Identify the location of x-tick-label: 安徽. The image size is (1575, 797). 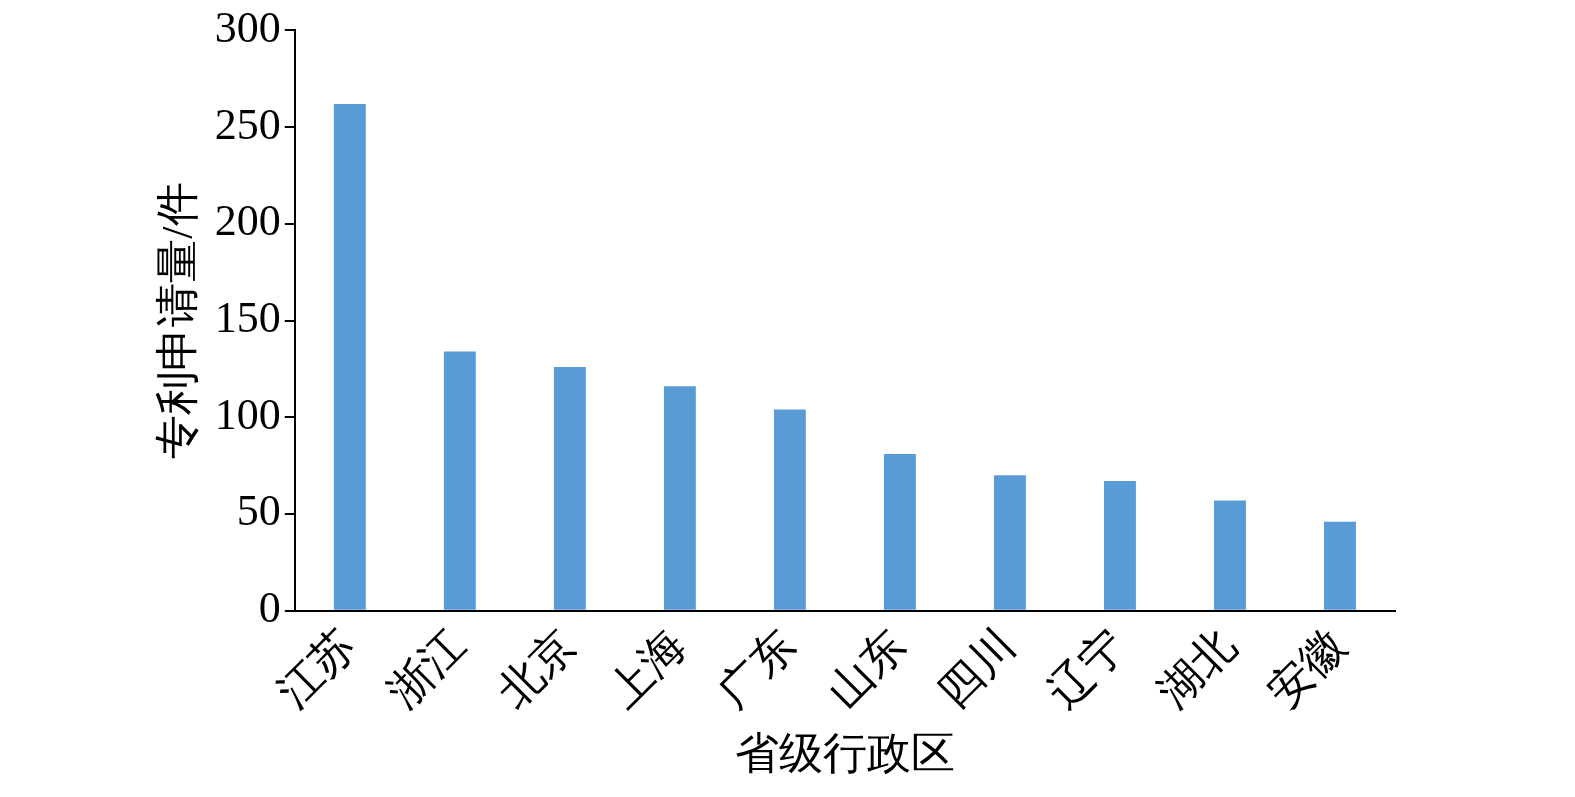
(1307, 668).